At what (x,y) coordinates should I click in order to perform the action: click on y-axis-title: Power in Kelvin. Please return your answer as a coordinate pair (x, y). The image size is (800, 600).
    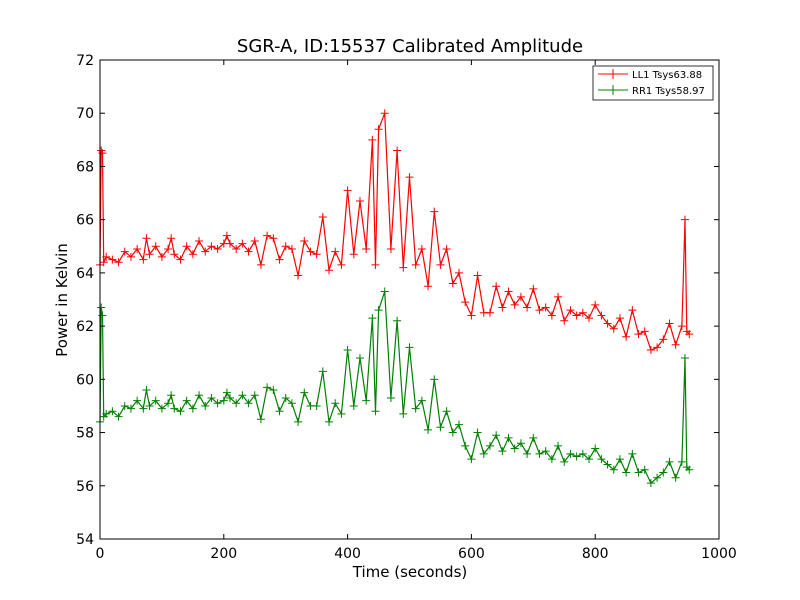
    Looking at the image, I should click on (62, 300).